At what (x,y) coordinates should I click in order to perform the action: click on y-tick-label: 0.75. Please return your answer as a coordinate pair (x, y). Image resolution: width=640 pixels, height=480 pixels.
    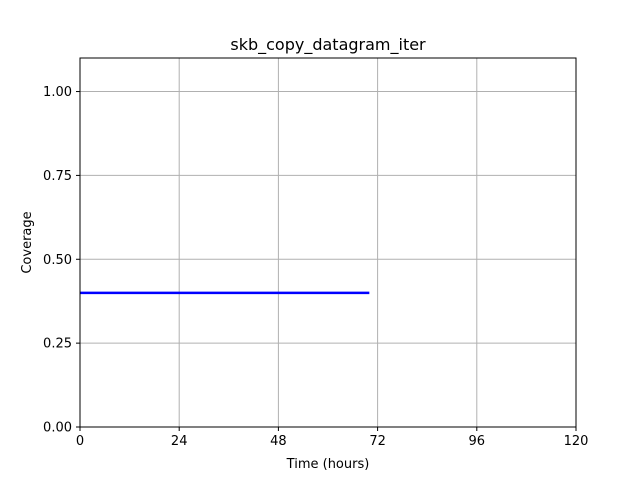
    Looking at the image, I should click on (57, 176).